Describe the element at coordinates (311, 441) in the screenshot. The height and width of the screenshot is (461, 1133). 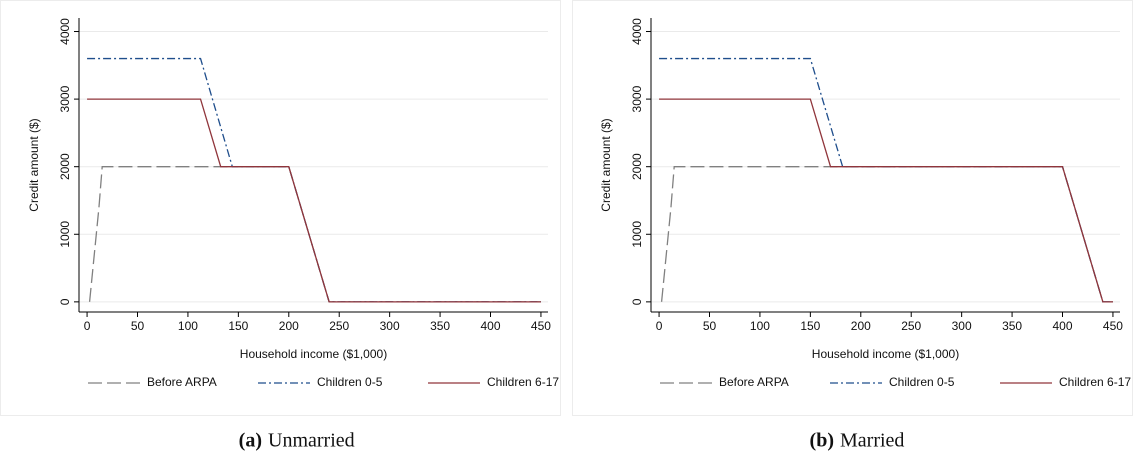
I see `caption: Unmarried` at that location.